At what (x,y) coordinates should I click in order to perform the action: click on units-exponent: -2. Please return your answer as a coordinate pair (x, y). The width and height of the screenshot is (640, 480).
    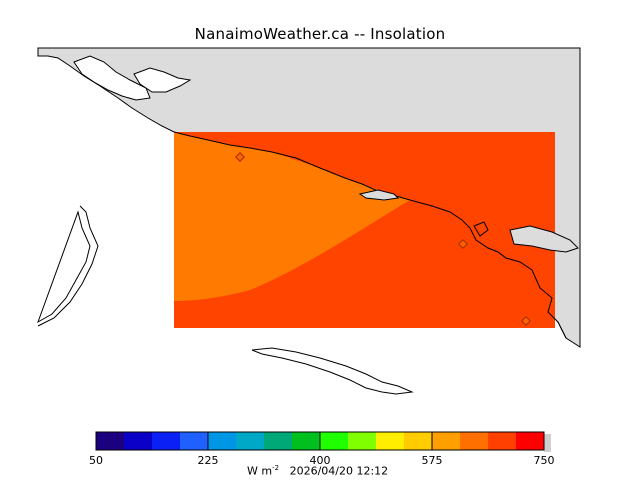
    Looking at the image, I should click on (276, 468).